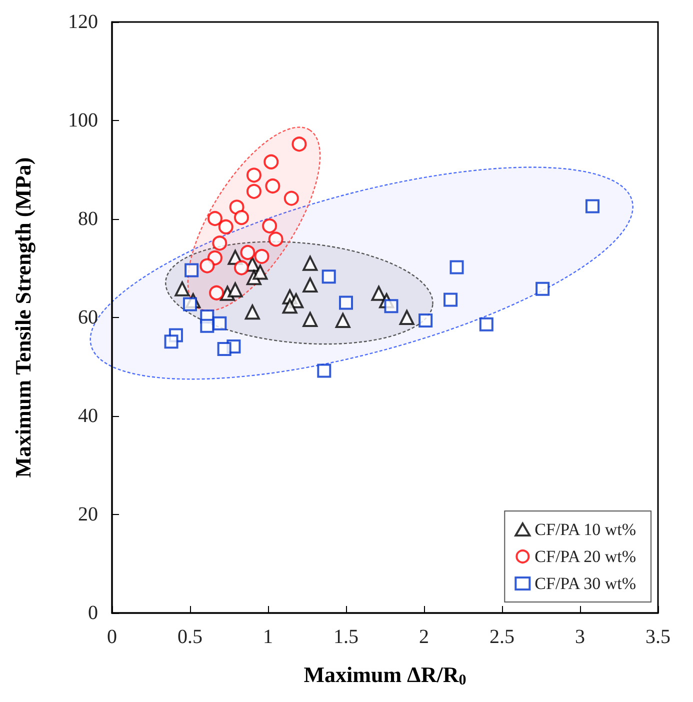  Describe the element at coordinates (585, 583) in the screenshot. I see `legend-label: CF/PA 30 wt%` at that location.